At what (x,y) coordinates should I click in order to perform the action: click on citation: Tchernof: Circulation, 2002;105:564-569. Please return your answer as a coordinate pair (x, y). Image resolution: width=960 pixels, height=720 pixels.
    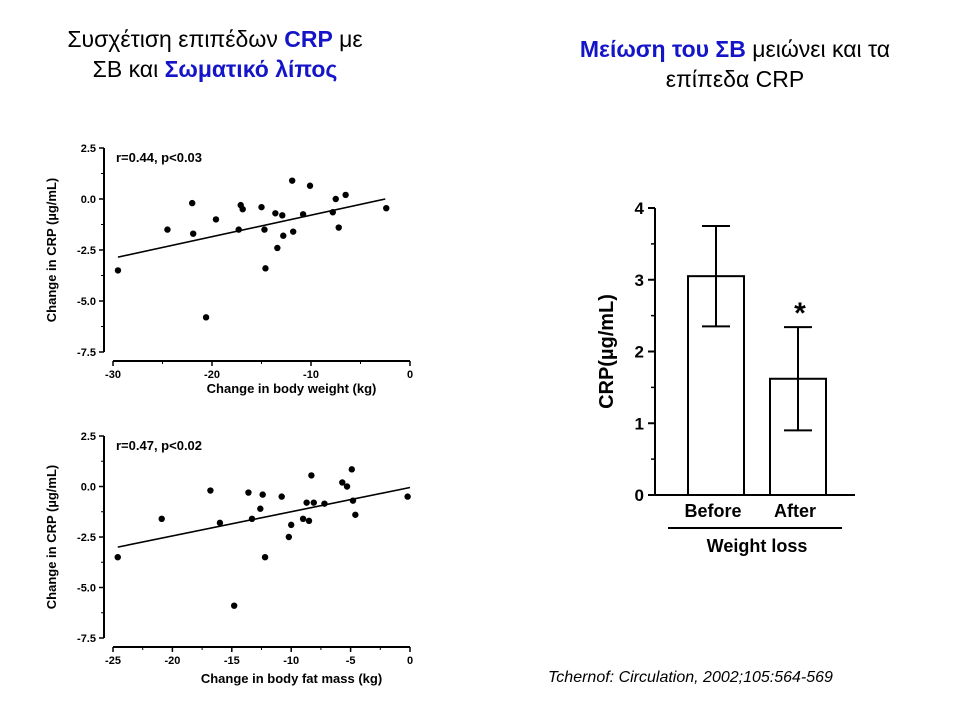
    Looking at the image, I should click on (690, 677).